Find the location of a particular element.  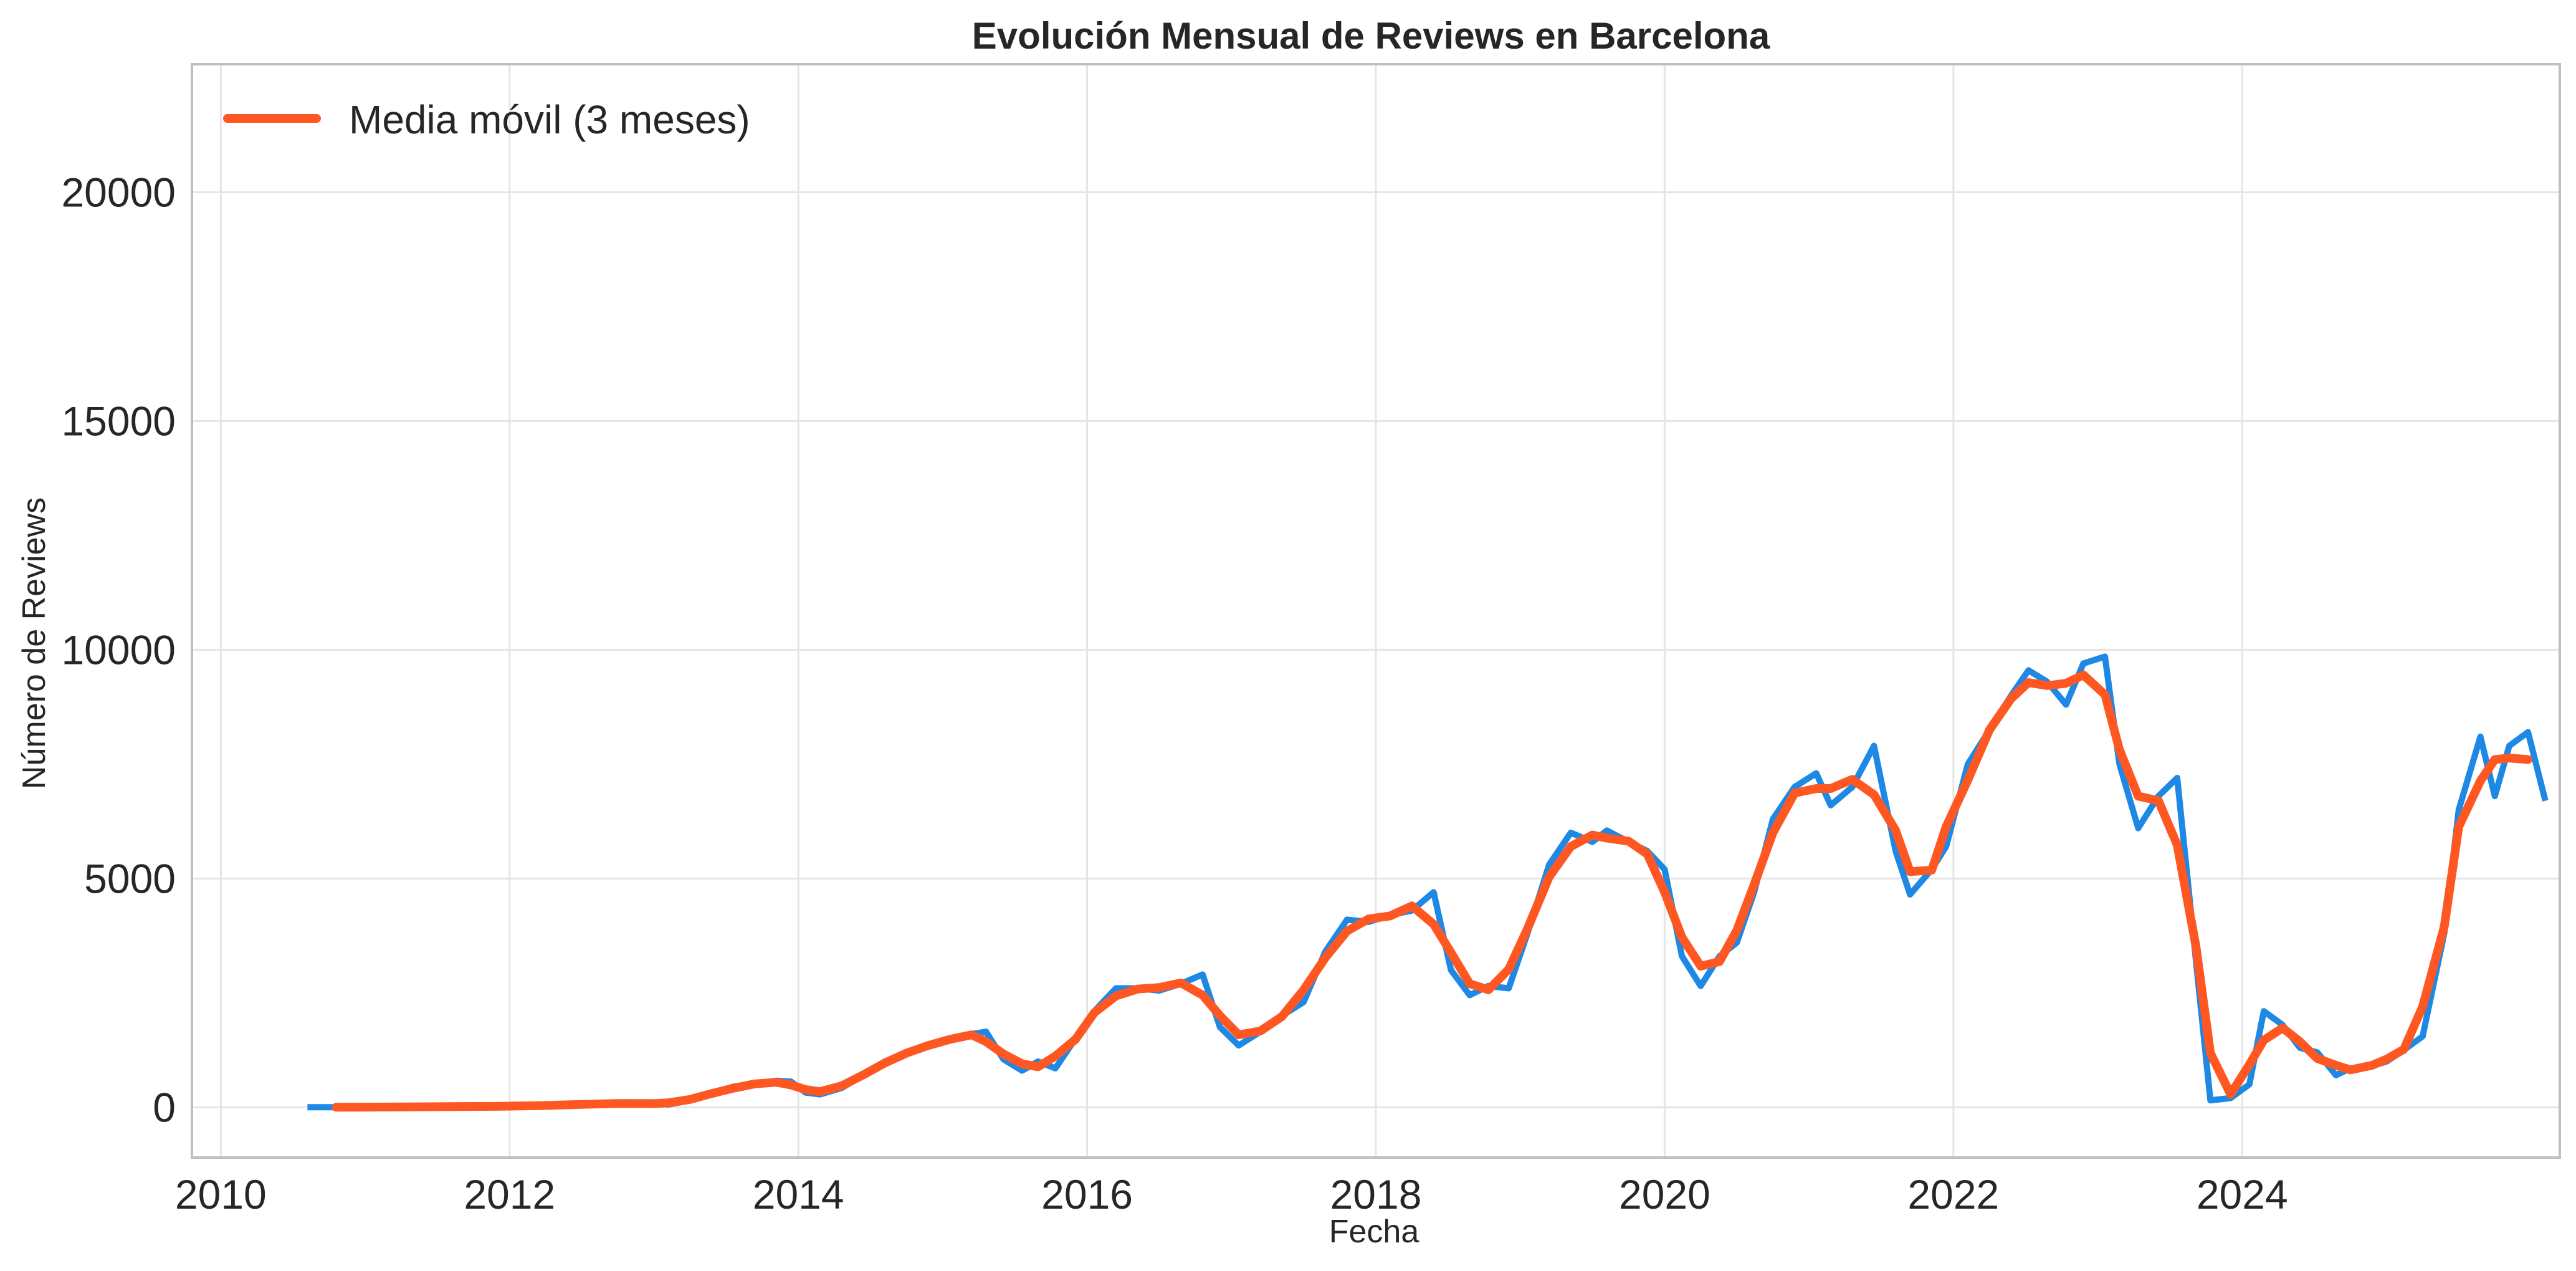

x-tick-label: 2012 is located at coordinates (510, 1194).